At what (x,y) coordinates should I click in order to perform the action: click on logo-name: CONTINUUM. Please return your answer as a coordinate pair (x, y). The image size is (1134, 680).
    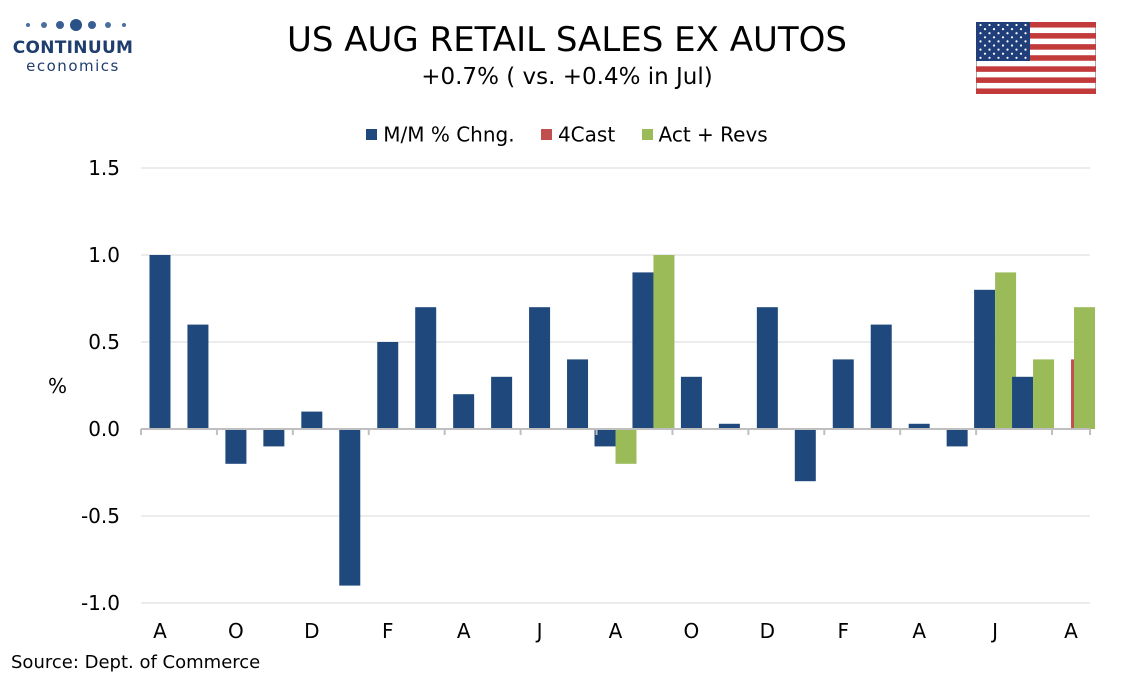
    Looking at the image, I should click on (73, 48).